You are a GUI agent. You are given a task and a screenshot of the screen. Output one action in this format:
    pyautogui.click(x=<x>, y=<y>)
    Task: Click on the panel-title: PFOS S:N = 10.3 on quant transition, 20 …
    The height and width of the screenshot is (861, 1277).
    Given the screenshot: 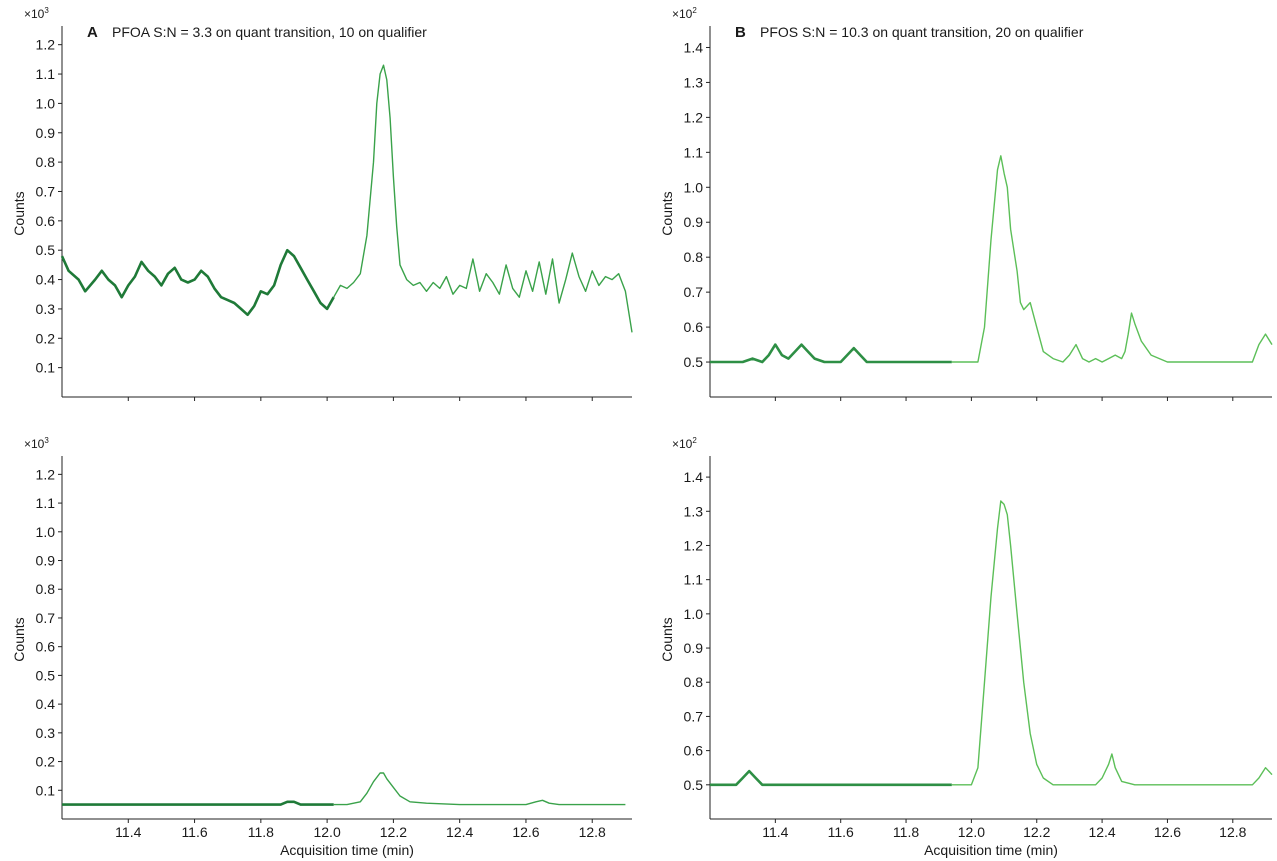 What is the action you would take?
    pyautogui.click(x=922, y=32)
    